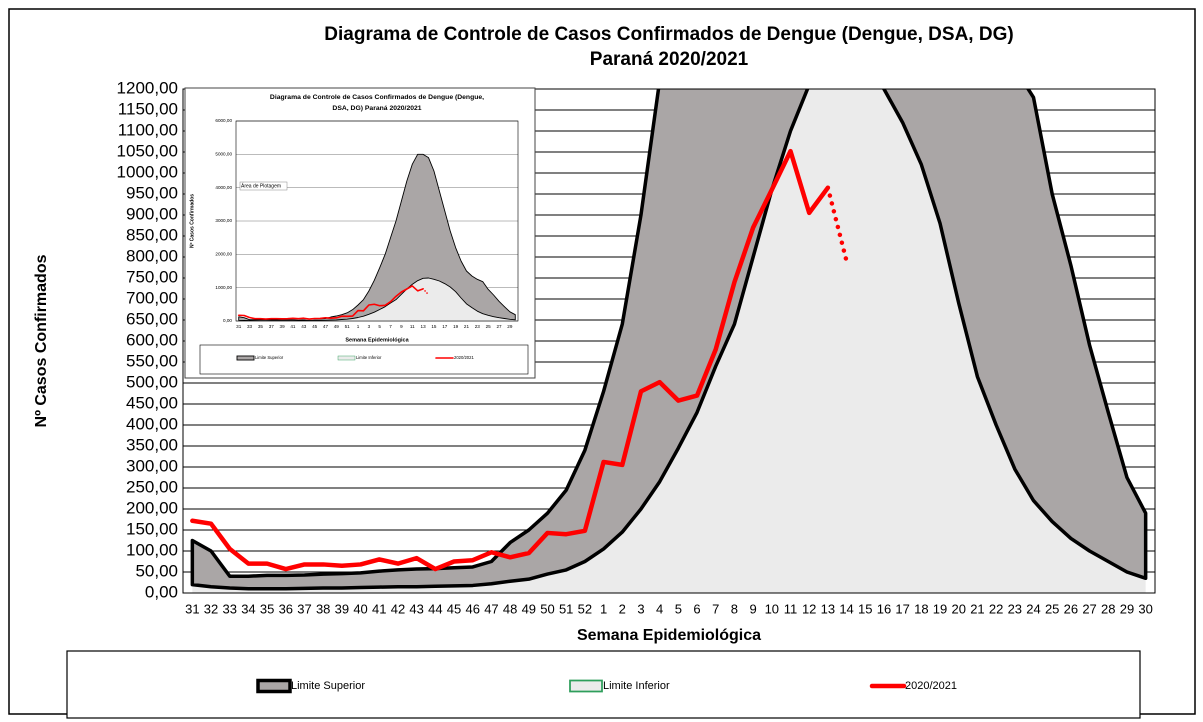 Image resolution: width=1203 pixels, height=722 pixels. What do you see at coordinates (152, 486) in the screenshot?
I see `y-tick-label: 250,00` at bounding box center [152, 486].